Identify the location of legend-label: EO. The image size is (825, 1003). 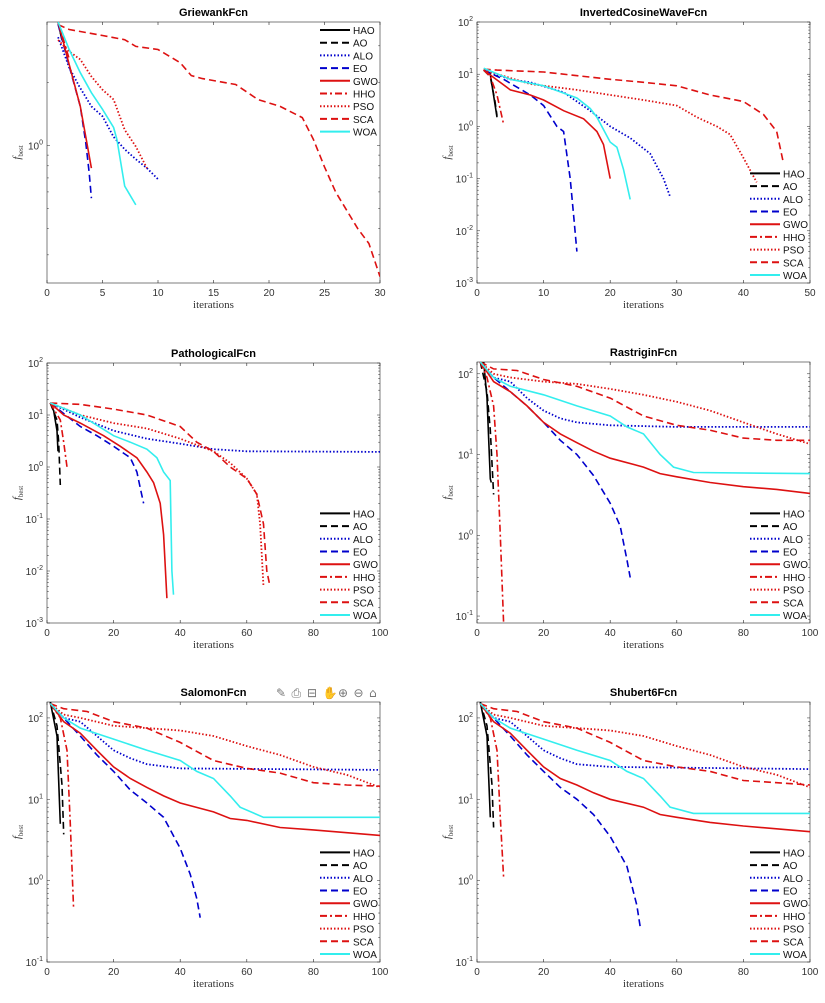
(360, 69).